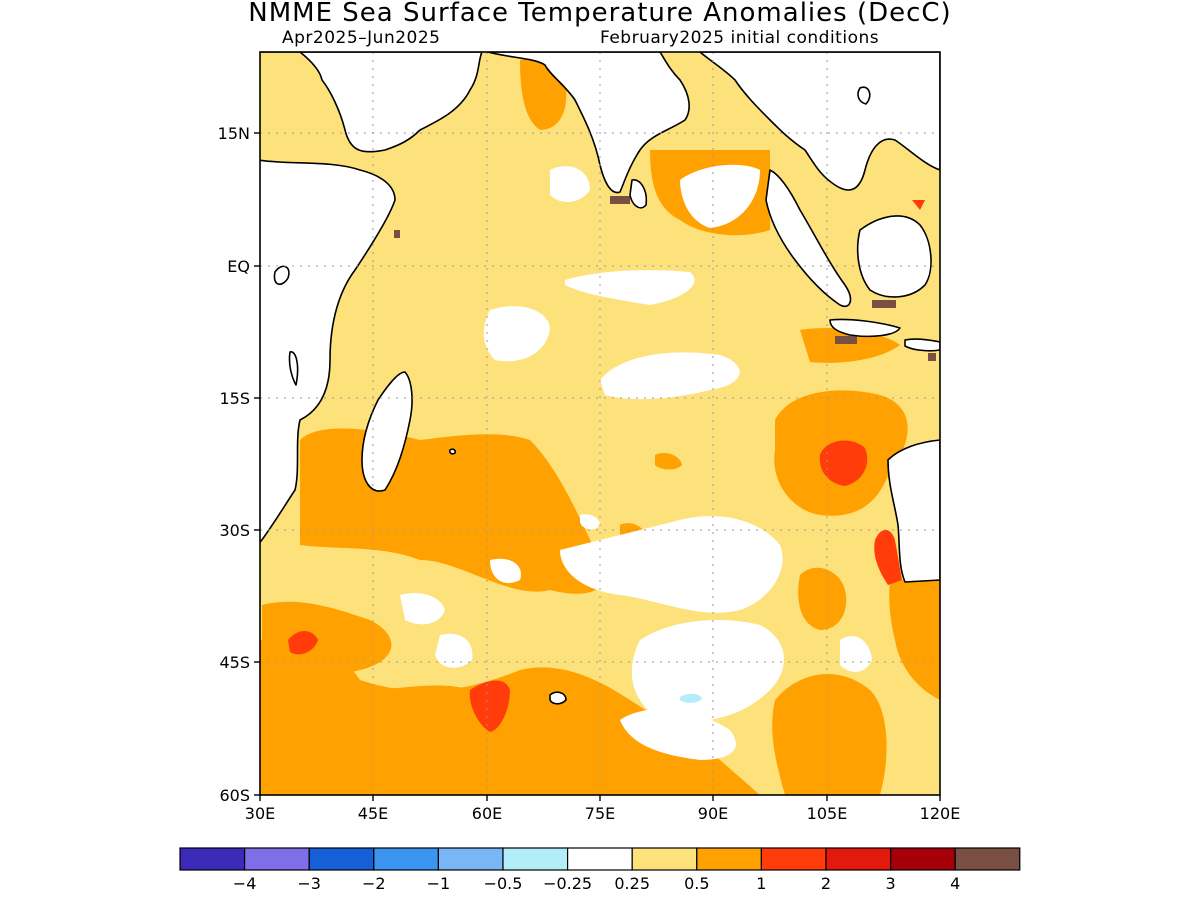  What do you see at coordinates (234, 398) in the screenshot?
I see `y-tick-label: 15S` at bounding box center [234, 398].